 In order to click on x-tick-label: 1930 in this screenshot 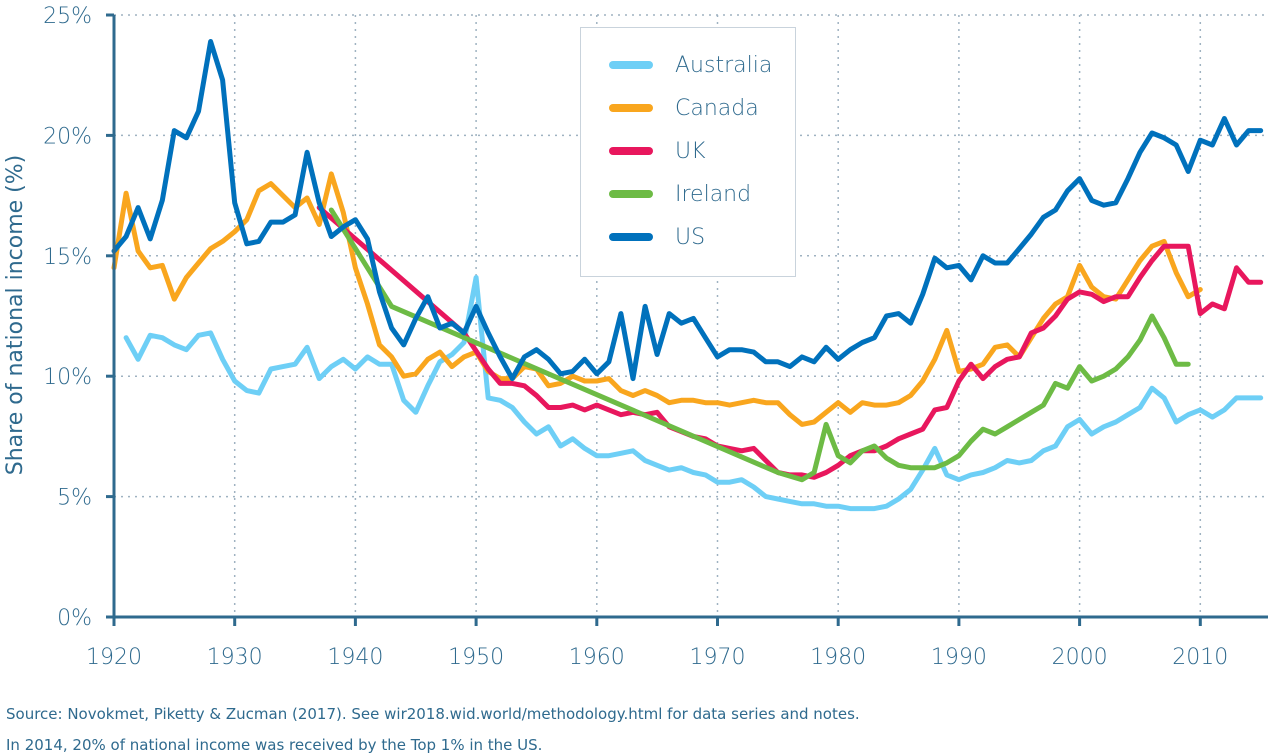, I will do `click(235, 657)`.